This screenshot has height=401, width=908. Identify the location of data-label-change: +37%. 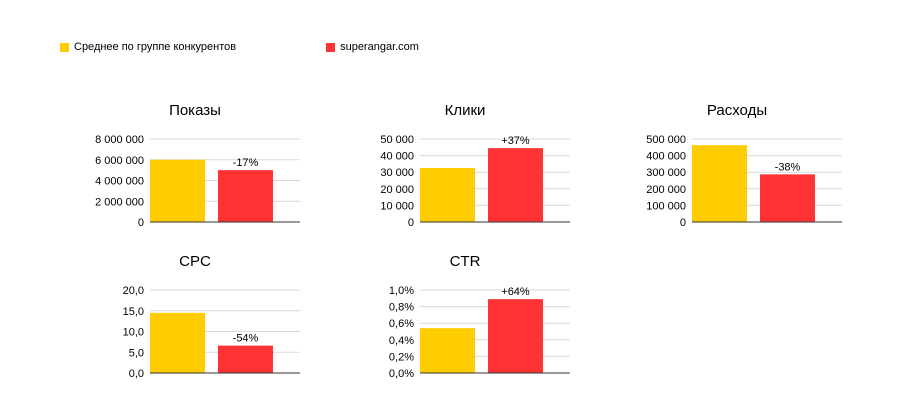
(515, 141).